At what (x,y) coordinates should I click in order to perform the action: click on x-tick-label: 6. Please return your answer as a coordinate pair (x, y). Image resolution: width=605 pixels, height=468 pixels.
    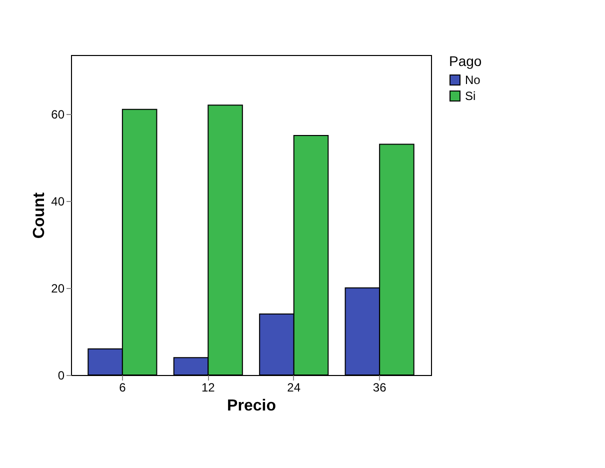
    Looking at the image, I should click on (122, 387).